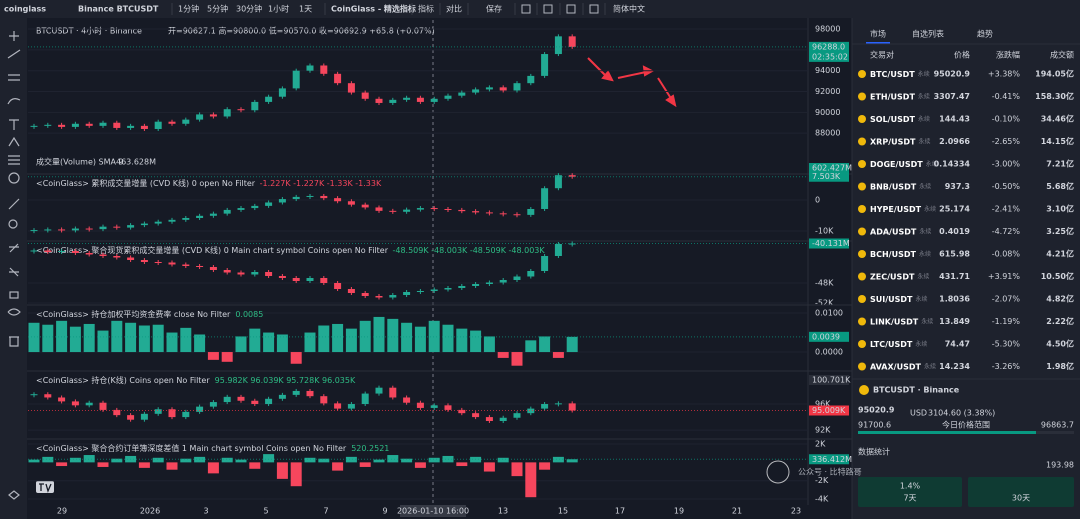 The image size is (1080, 519). I want to click on week-change: 1.4%, so click(910, 486).